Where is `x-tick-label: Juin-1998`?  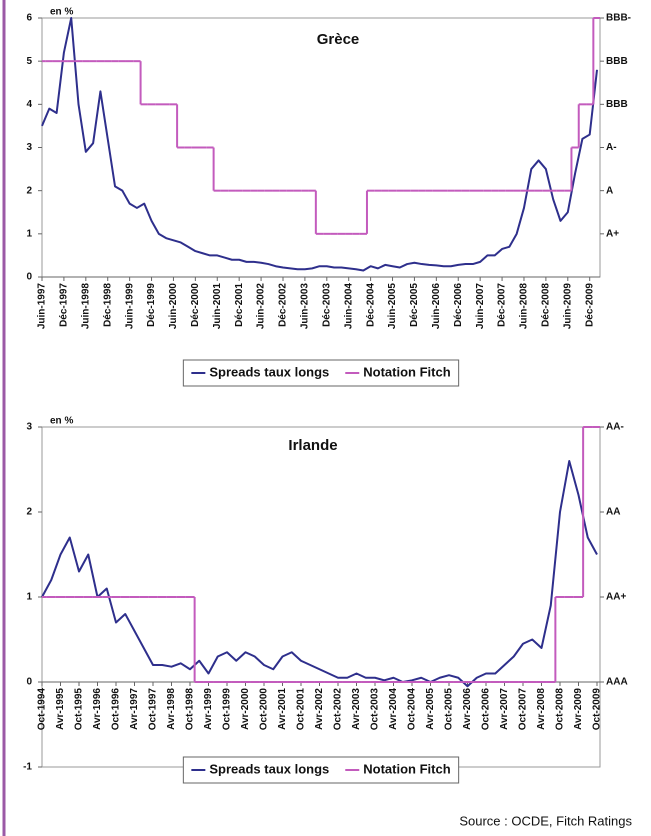 x-tick-label: Juin-1998 is located at coordinates (85, 306).